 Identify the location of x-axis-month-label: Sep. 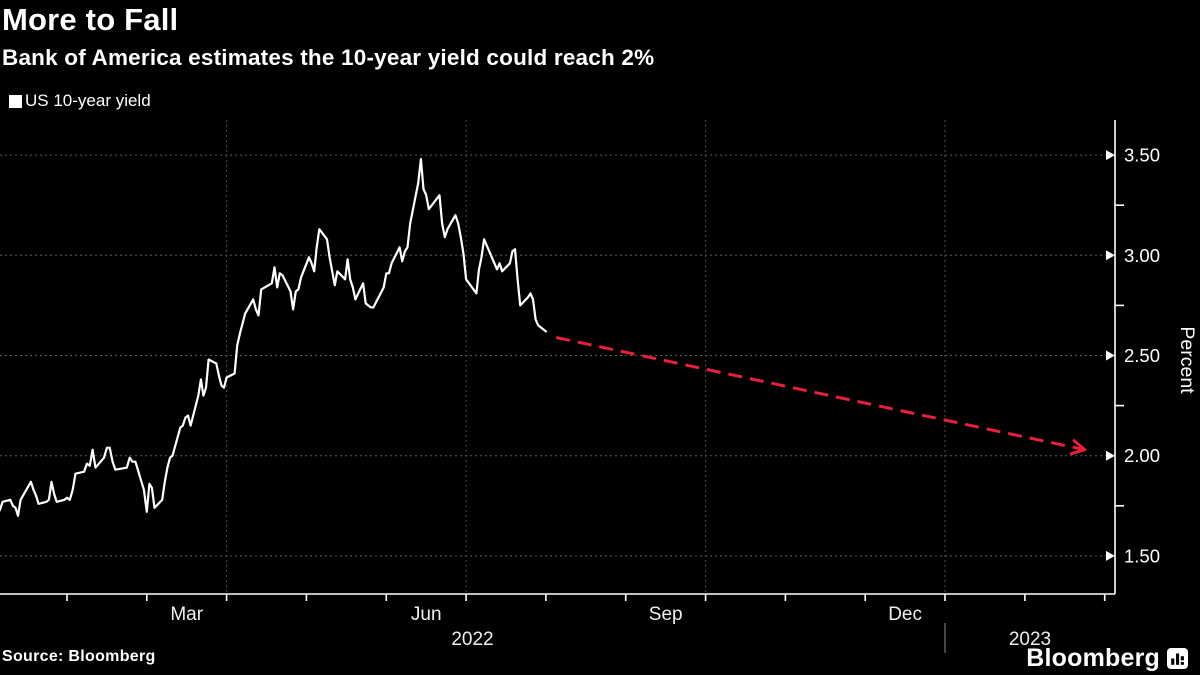
(666, 614).